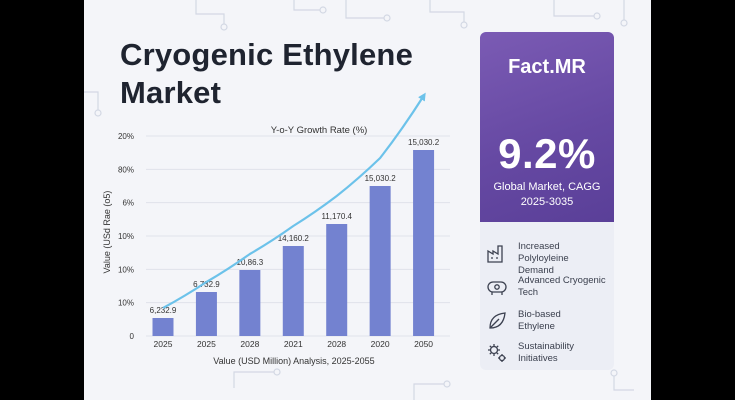 The image size is (735, 400). What do you see at coordinates (293, 361) in the screenshot?
I see `x-axis-label: Value (USD Million) Analysis, 2025-2055` at bounding box center [293, 361].